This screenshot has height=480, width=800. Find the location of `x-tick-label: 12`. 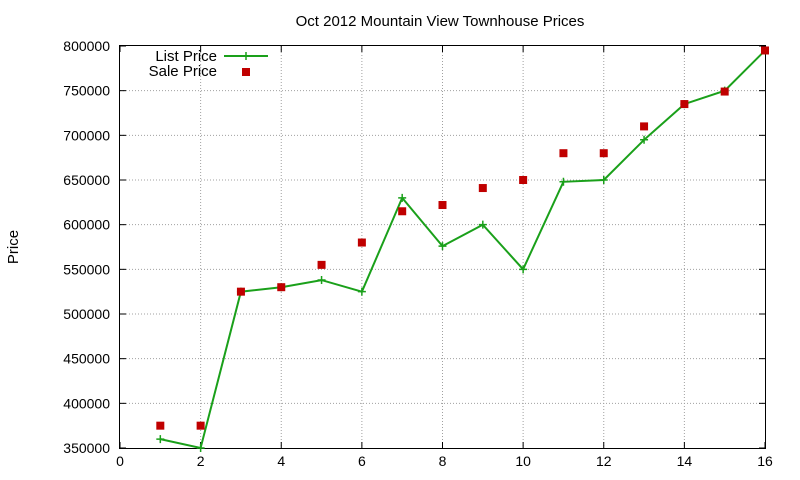

x-tick-label: 12 is located at coordinates (604, 461).